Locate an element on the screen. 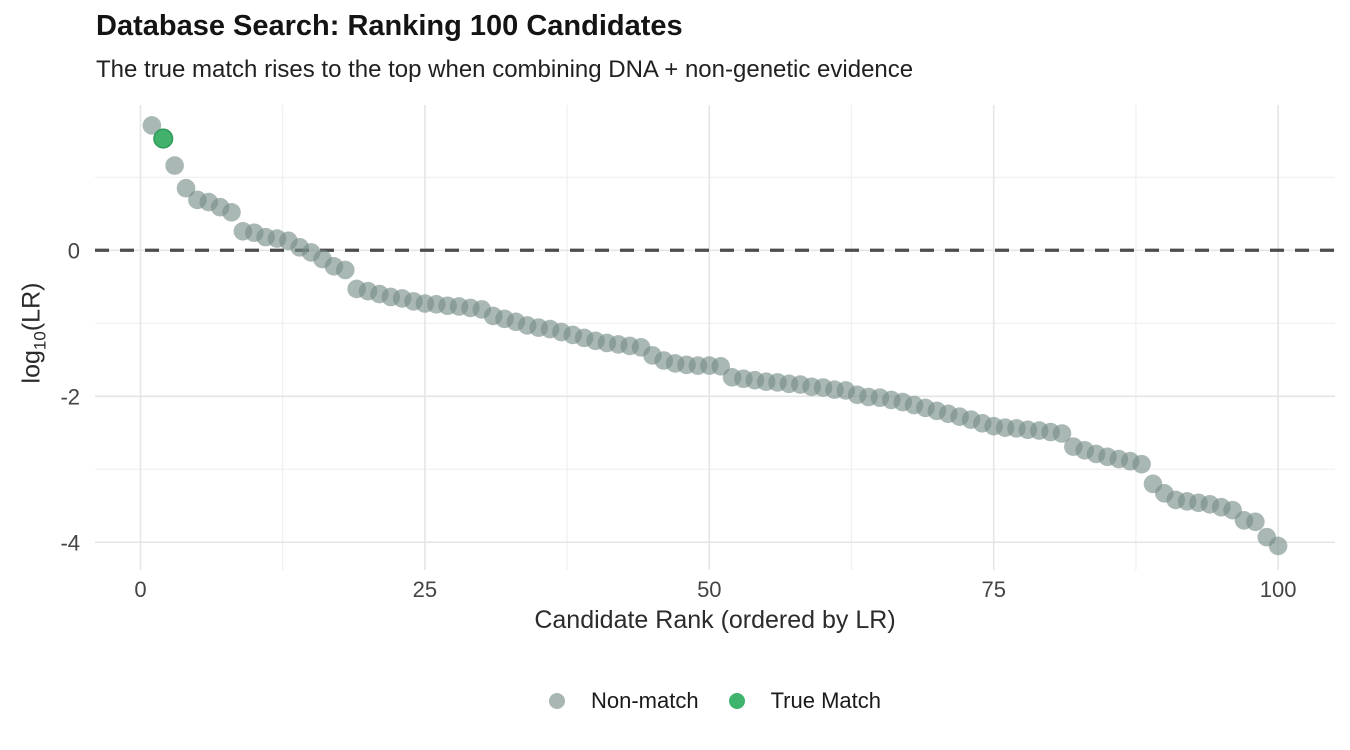 The height and width of the screenshot is (750, 1350). y-axis-title-subscript: 10 is located at coordinates (40, 341).